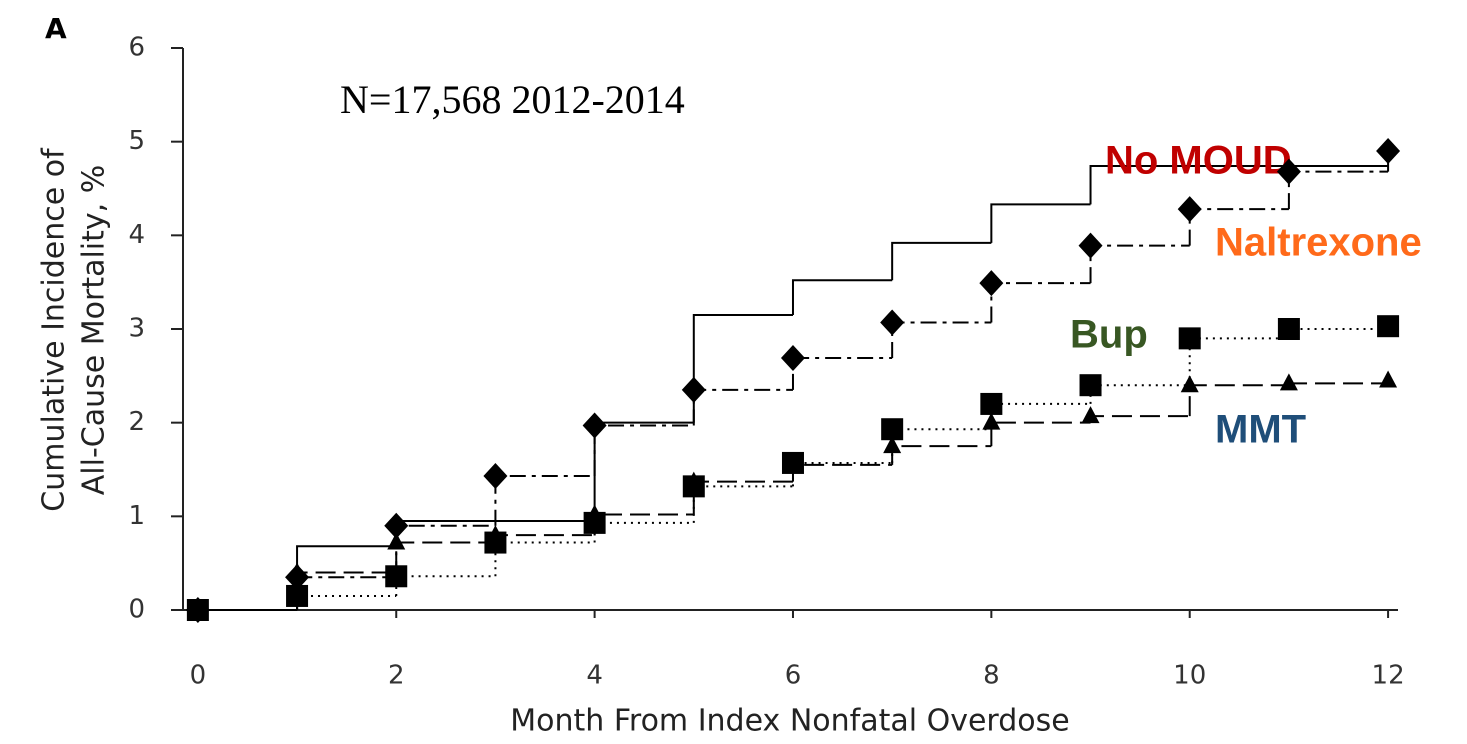 The width and height of the screenshot is (1467, 744). What do you see at coordinates (94, 330) in the screenshot?
I see `y-axis-label-line: All-Cause Mortality, %` at bounding box center [94, 330].